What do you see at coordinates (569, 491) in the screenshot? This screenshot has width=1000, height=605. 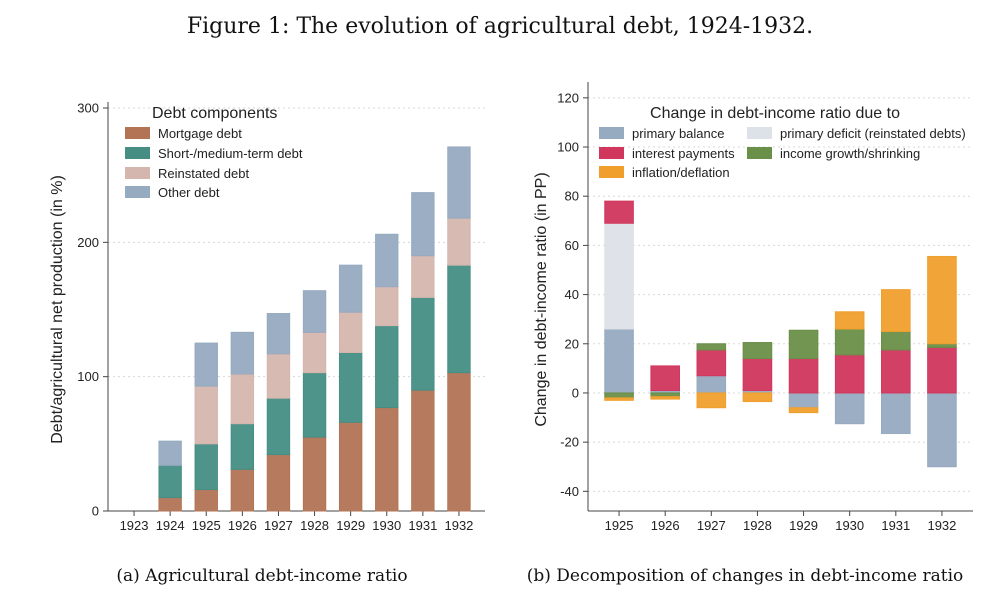 I see `y-tick-label: -40` at bounding box center [569, 491].